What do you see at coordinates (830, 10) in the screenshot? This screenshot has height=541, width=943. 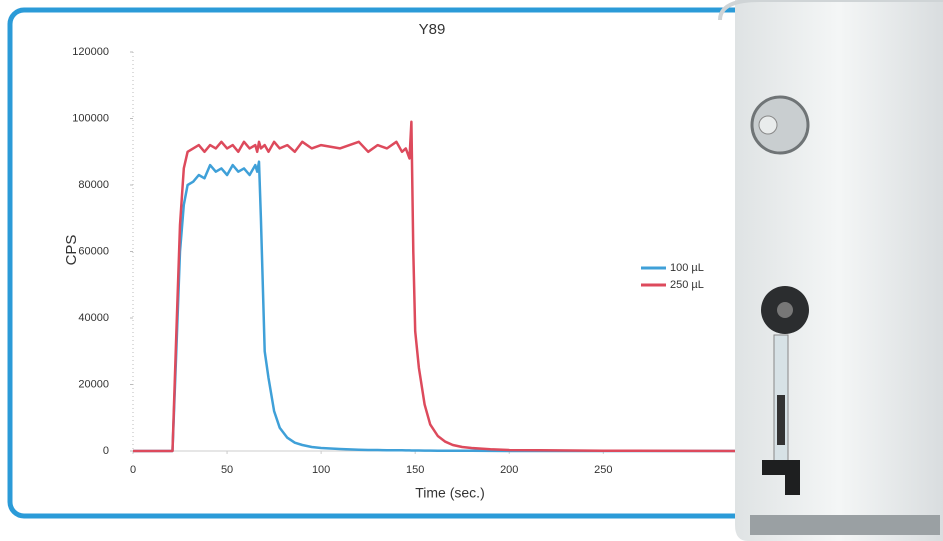 I see `instrument-edge` at bounding box center [830, 10].